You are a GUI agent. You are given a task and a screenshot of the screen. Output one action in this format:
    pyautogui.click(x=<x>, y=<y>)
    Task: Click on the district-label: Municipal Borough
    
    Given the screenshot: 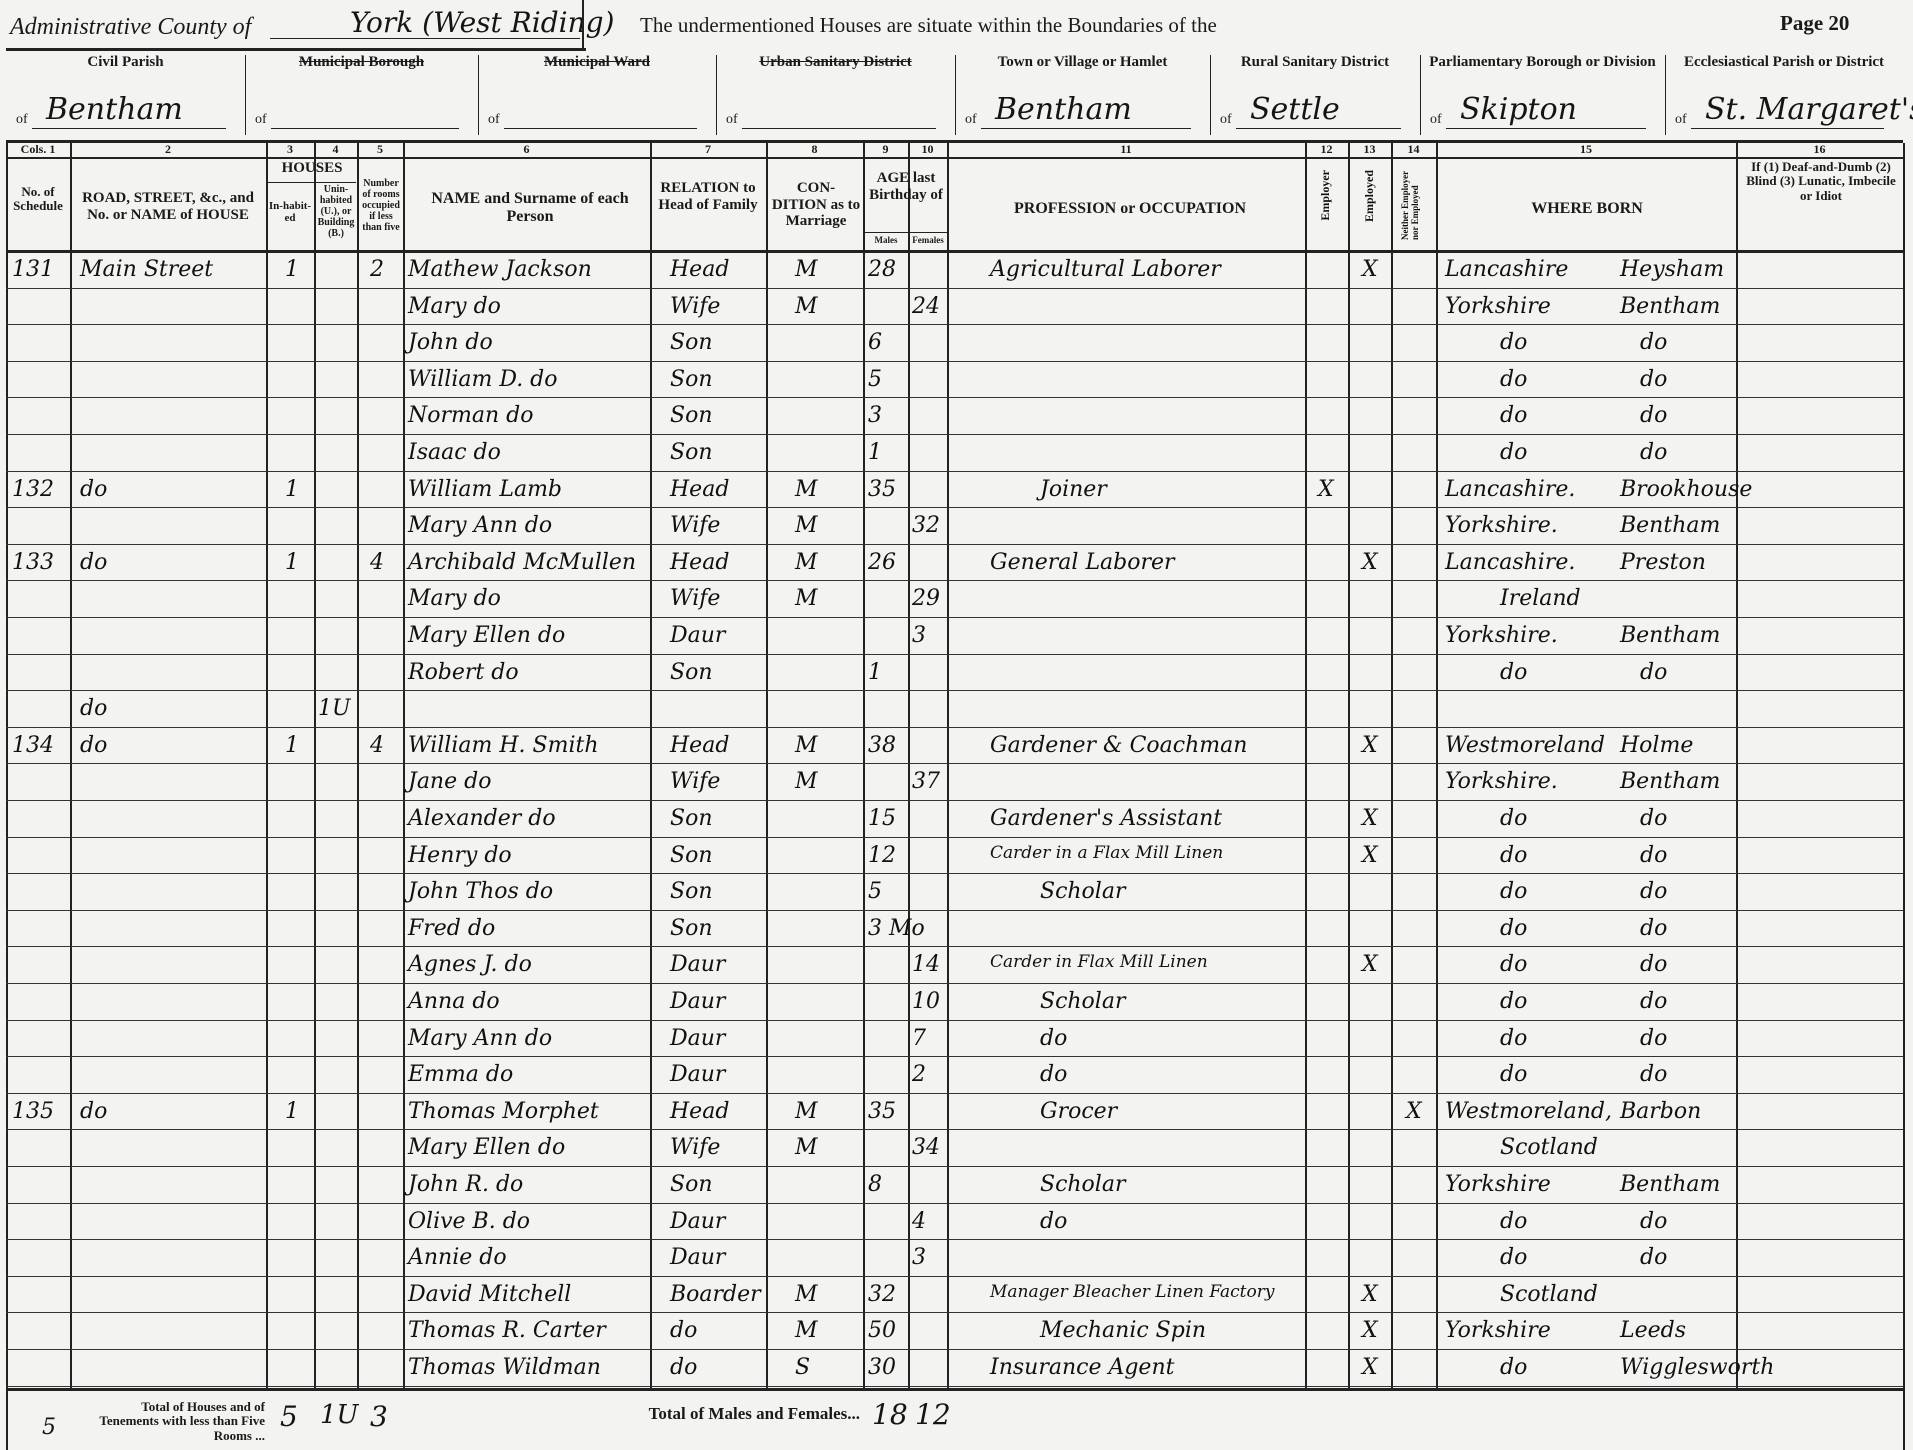 What is the action you would take?
    pyautogui.click(x=361, y=62)
    